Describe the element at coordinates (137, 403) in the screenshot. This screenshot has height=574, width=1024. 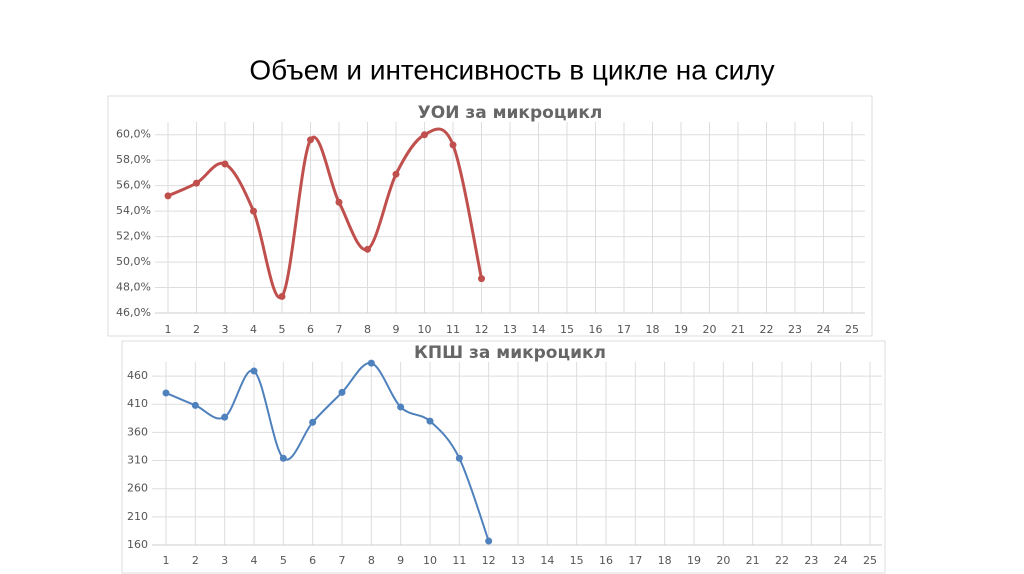
I see `y-tick-label: 410` at that location.